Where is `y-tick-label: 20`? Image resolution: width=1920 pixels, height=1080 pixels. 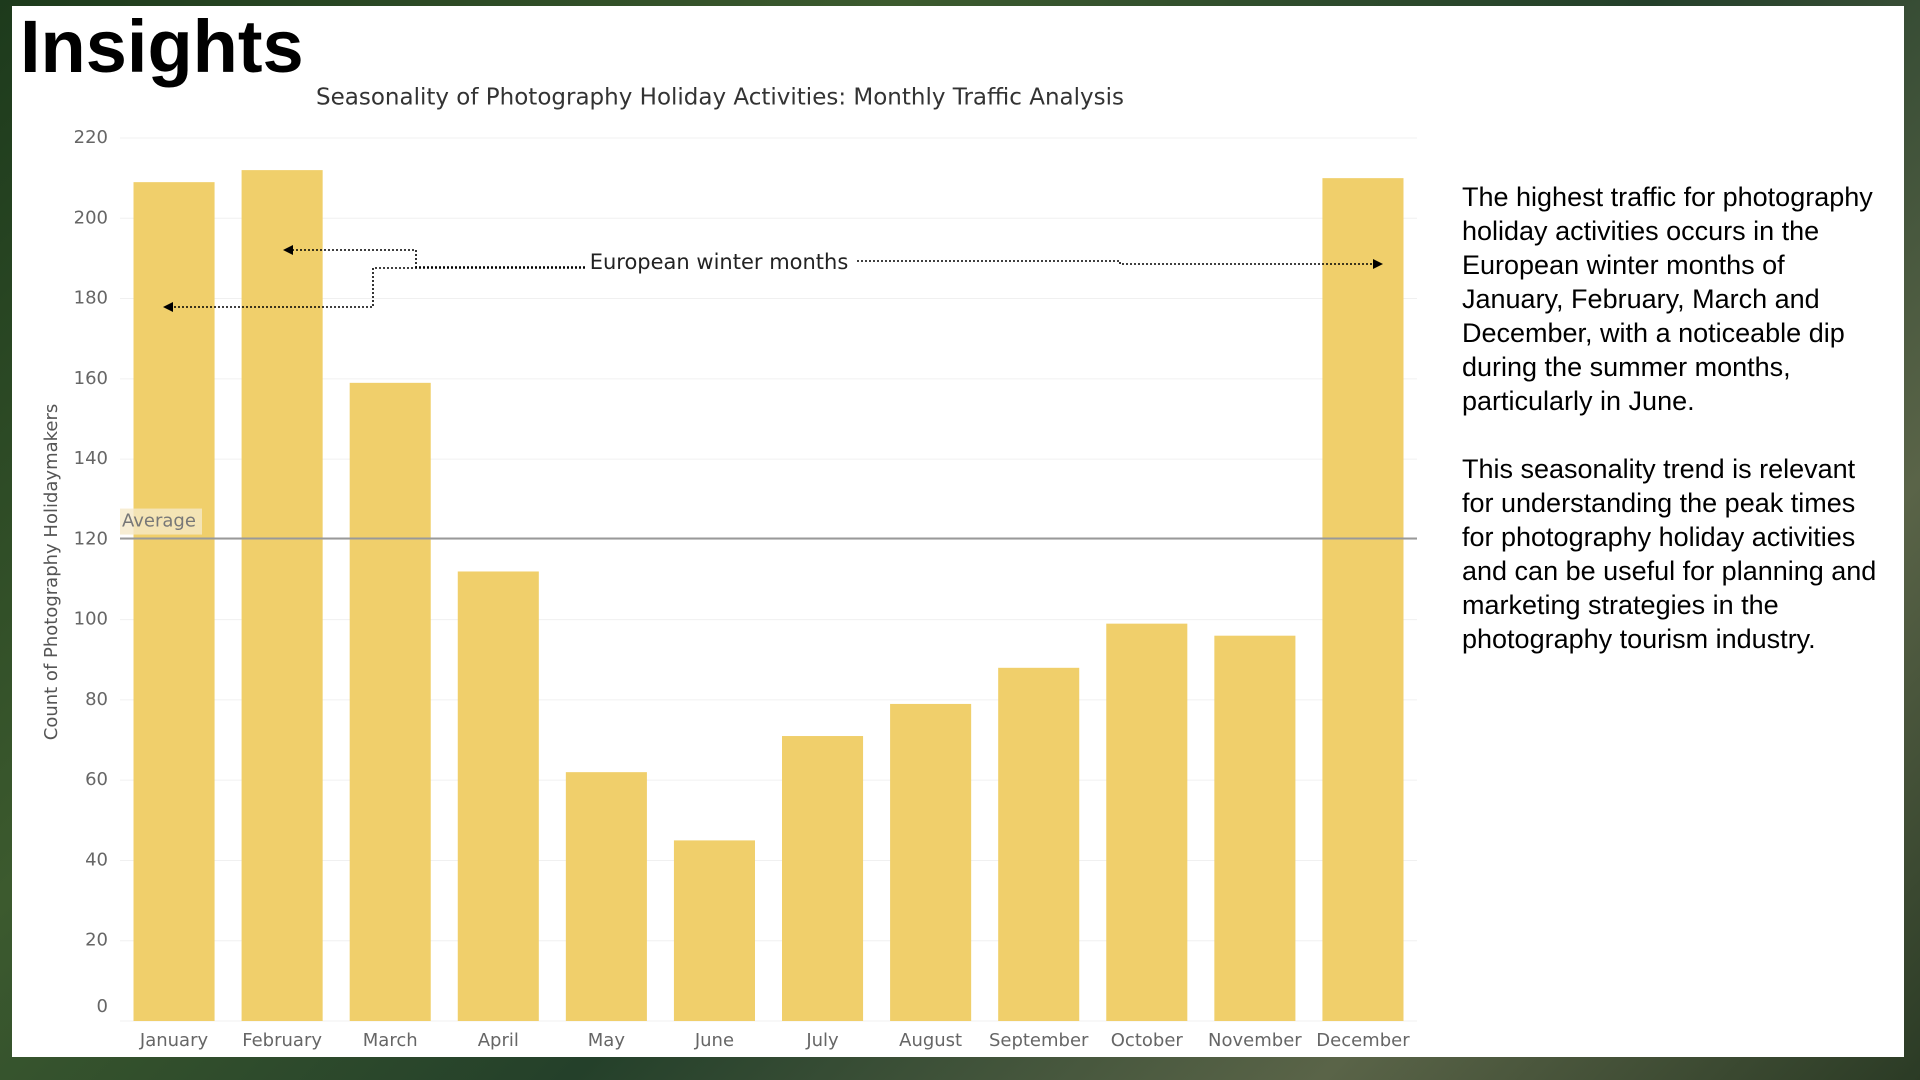
y-tick-label: 20 is located at coordinates (96, 940).